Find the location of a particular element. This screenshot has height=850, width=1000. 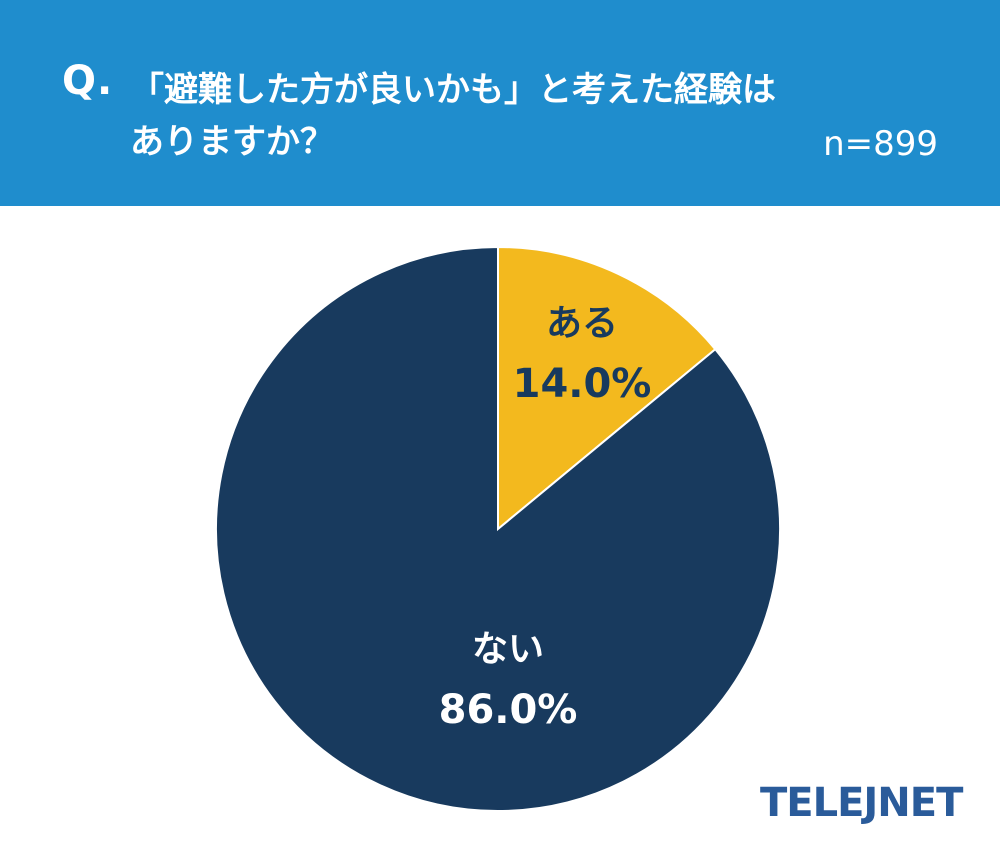

question-prefix: Q. is located at coordinates (88, 81).